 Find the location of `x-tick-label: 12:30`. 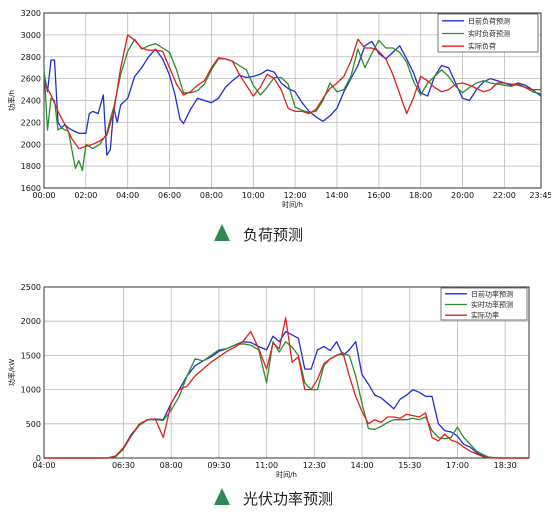

x-tick-label: 12:30 is located at coordinates (314, 465).